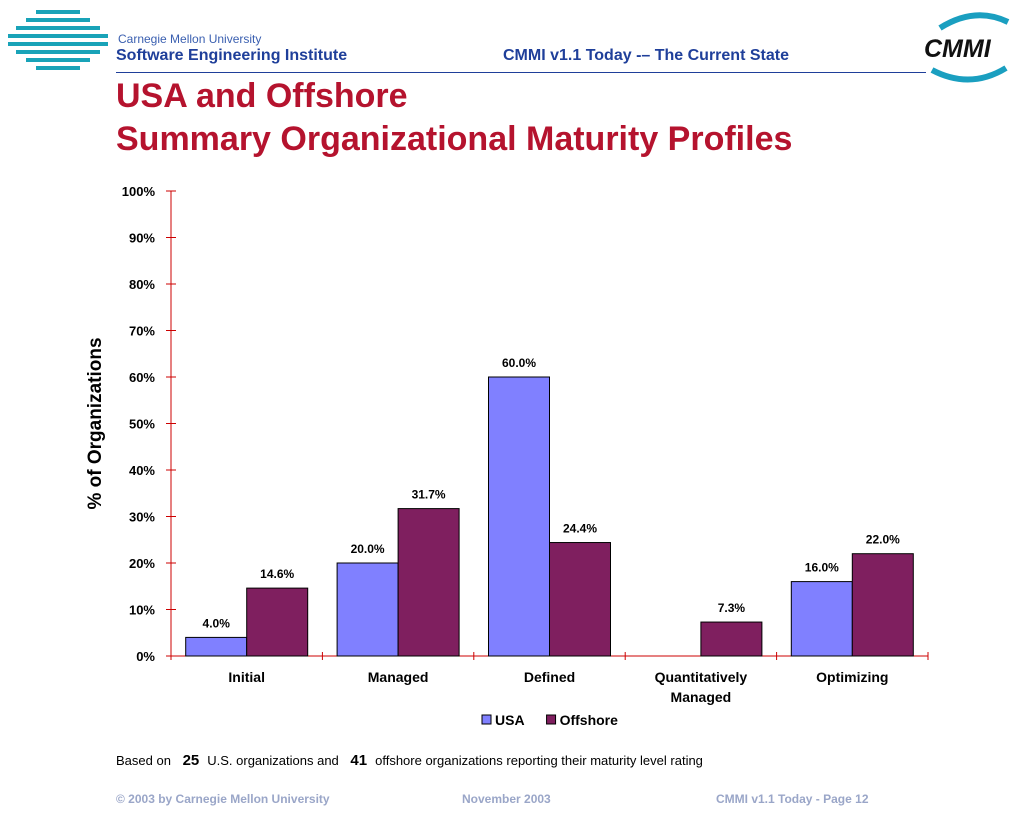 The height and width of the screenshot is (819, 1024). Describe the element at coordinates (506, 799) in the screenshot. I see `footer-date: November 2003` at that location.